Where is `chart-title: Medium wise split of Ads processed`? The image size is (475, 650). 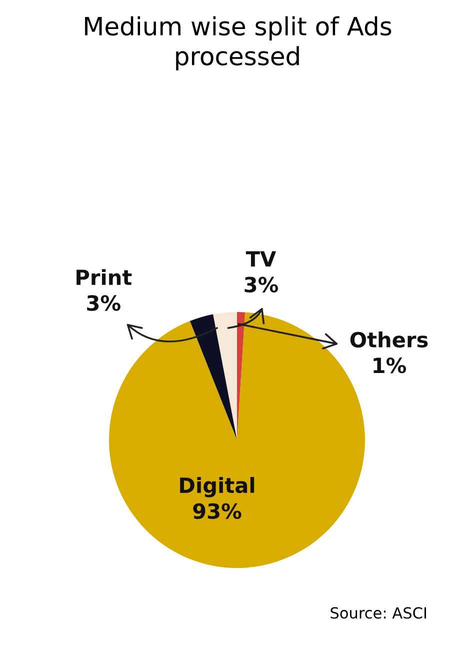 chart-title: Medium wise split of Ads processed is located at coordinates (238, 43).